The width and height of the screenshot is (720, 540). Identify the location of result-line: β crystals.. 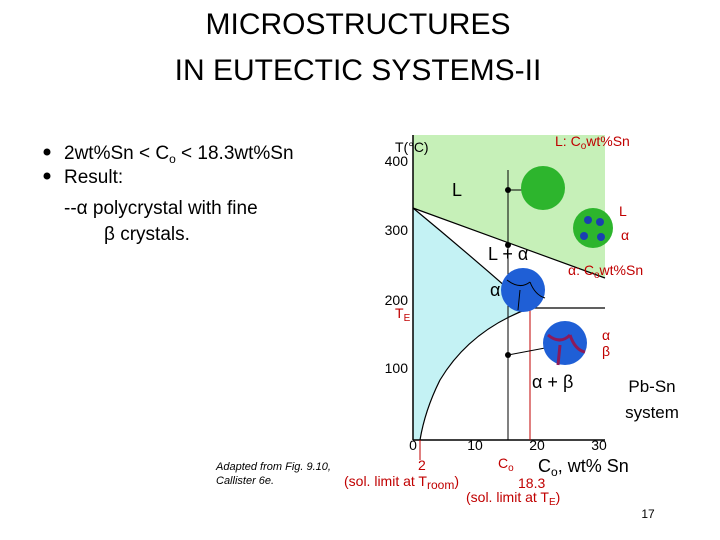
(147, 234).